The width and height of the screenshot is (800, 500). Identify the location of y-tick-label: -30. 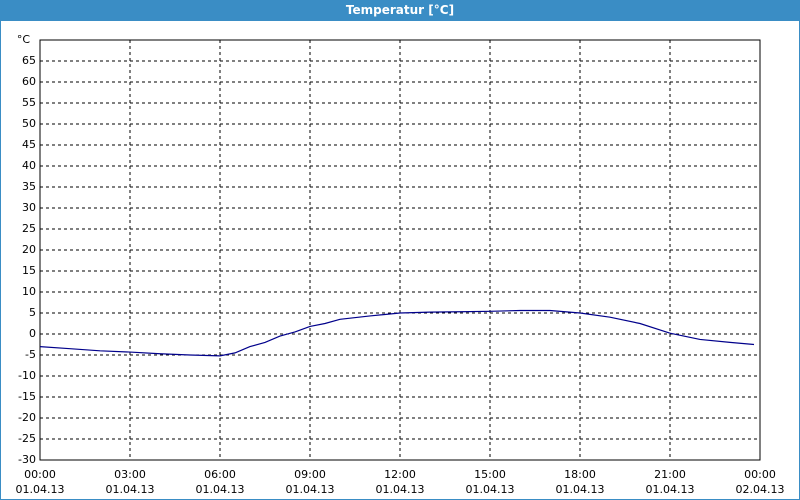
(27, 459).